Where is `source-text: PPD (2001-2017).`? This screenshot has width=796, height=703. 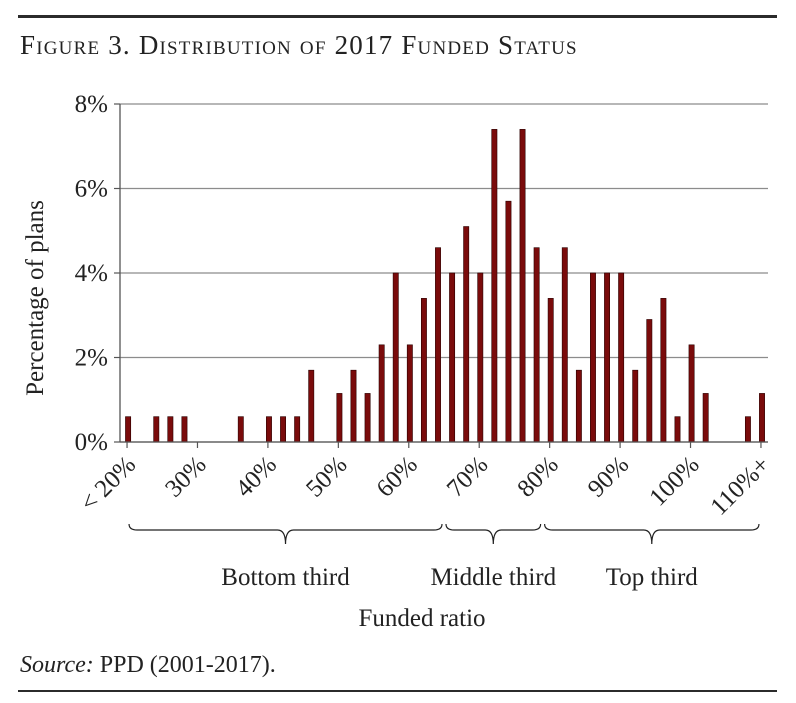
source-text: PPD (2001-2017). is located at coordinates (184, 665).